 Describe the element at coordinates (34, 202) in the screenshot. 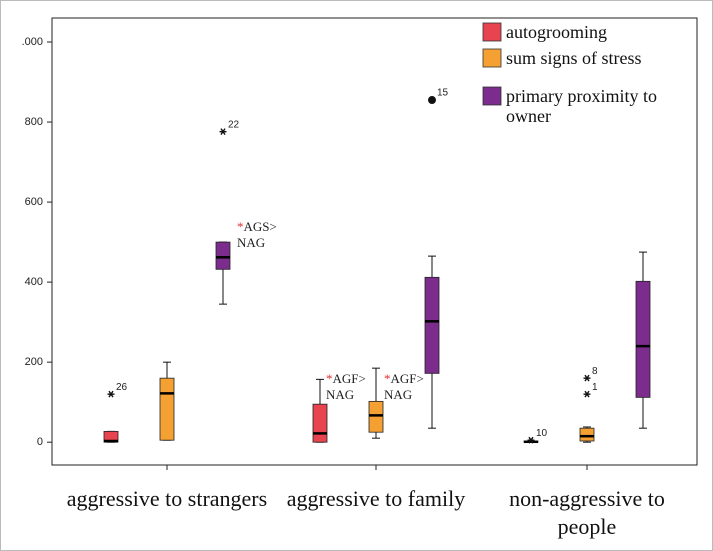

I see `y-tick-label: 600` at that location.